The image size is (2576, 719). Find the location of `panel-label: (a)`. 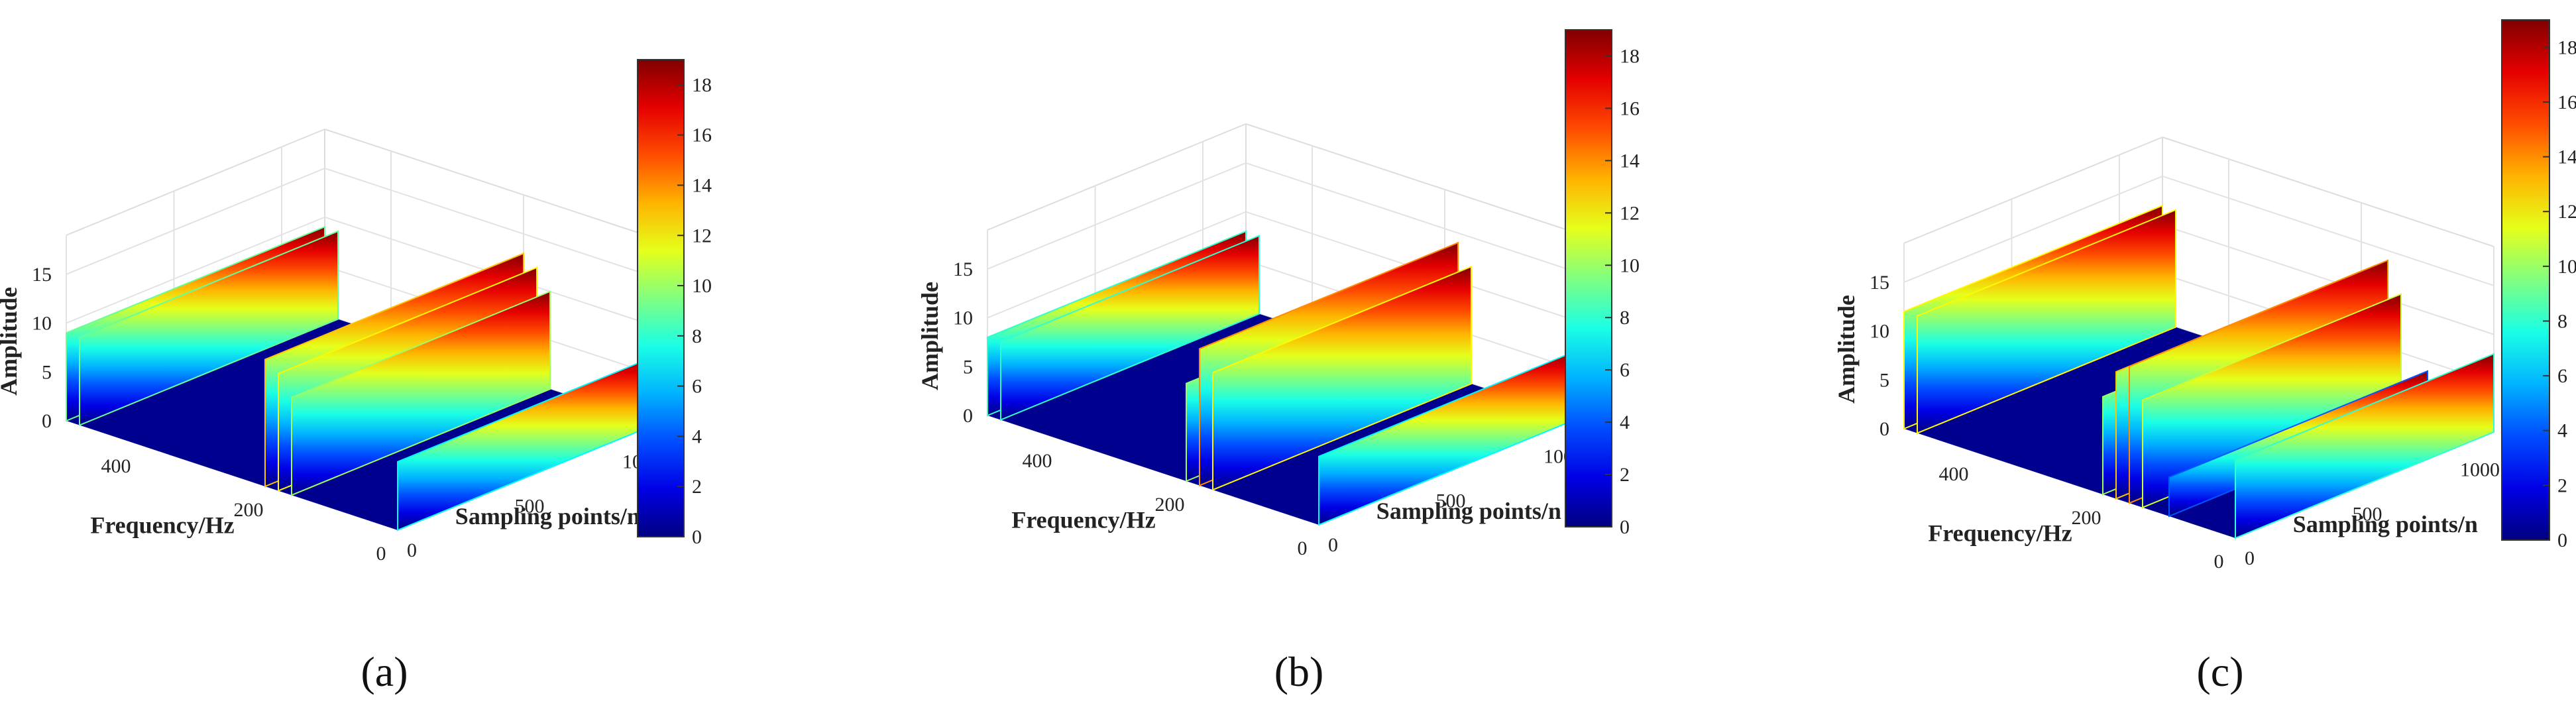

panel-label: (a) is located at coordinates (384, 671).